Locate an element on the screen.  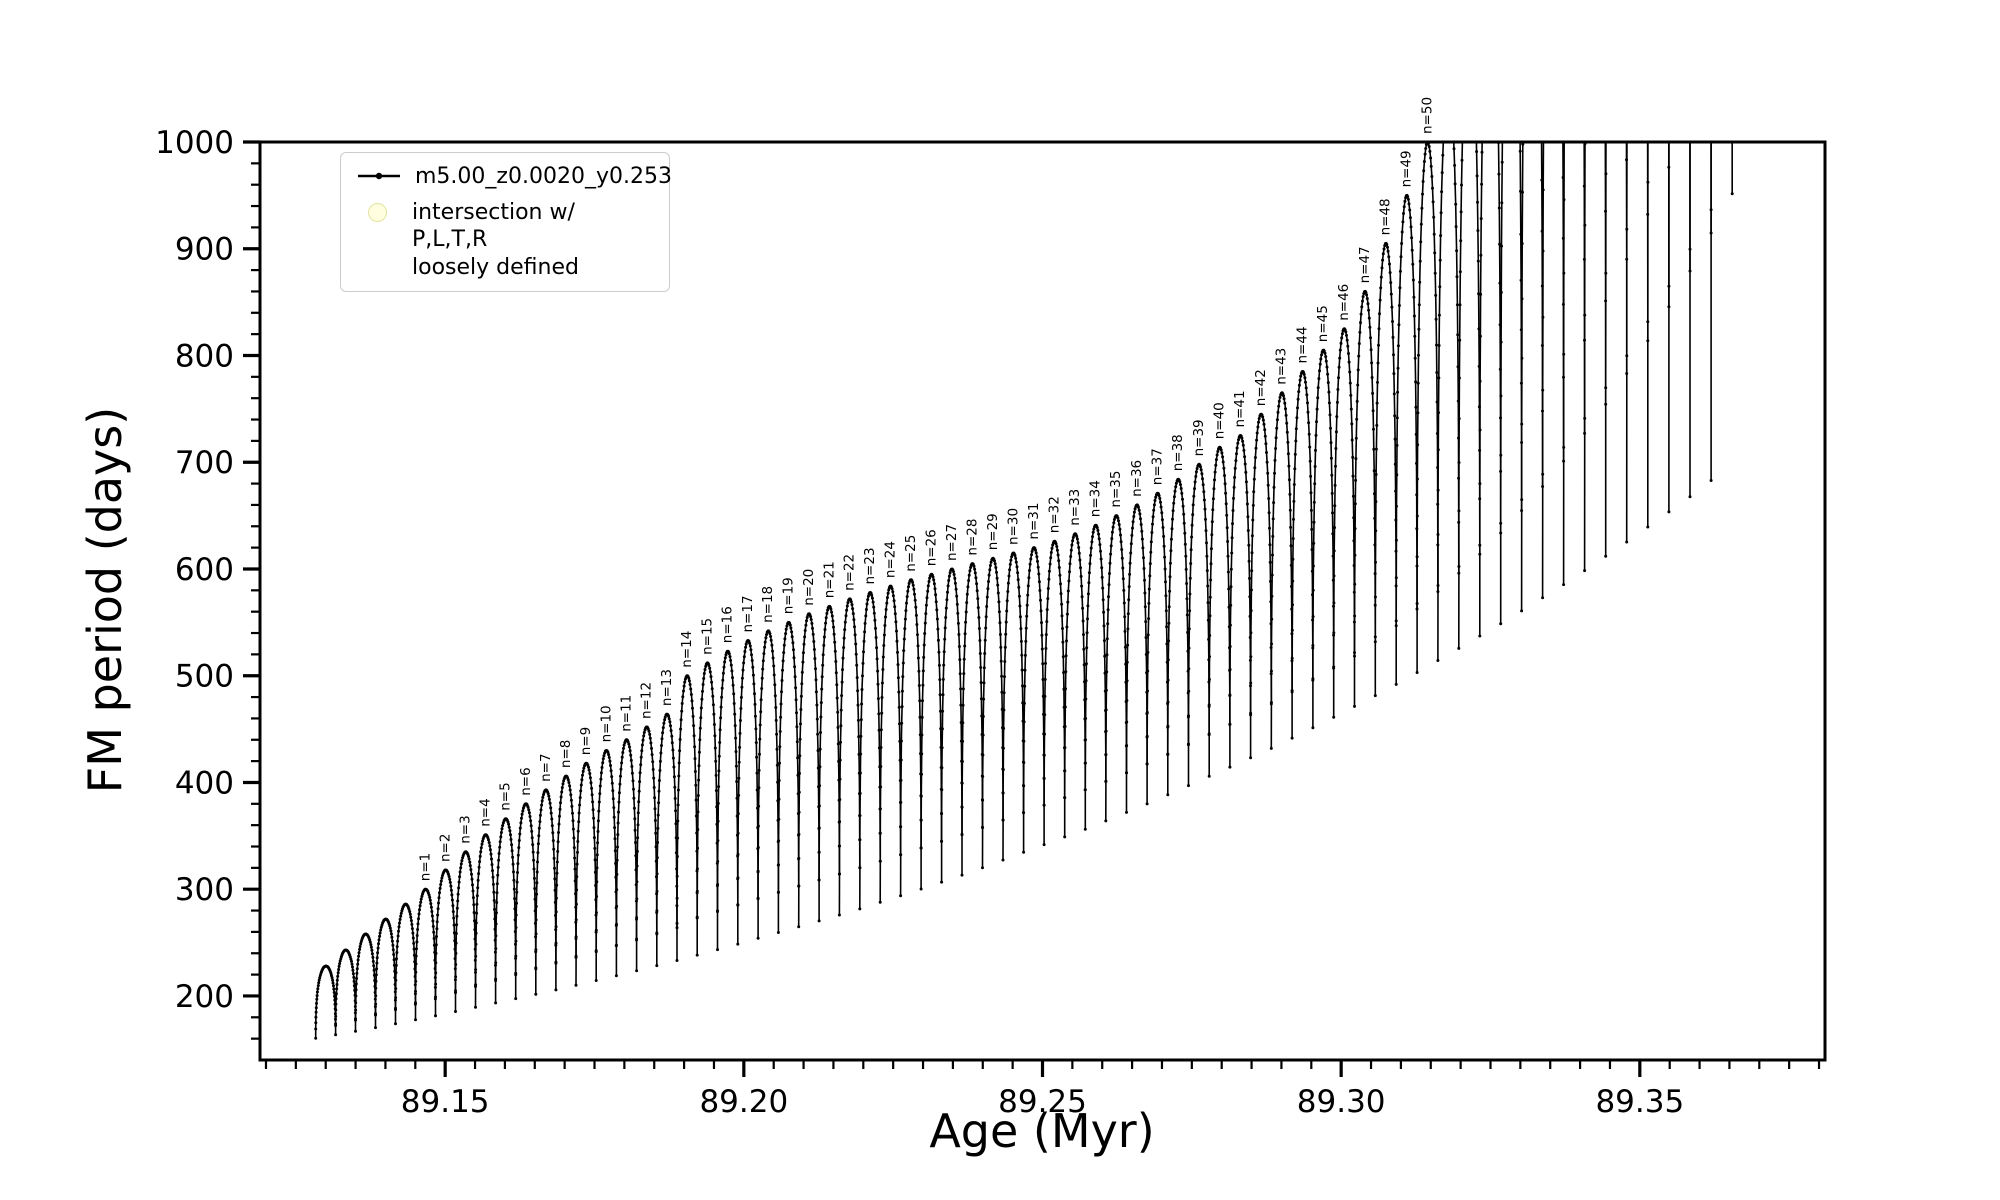
arch-label: n=29 is located at coordinates (993, 531).